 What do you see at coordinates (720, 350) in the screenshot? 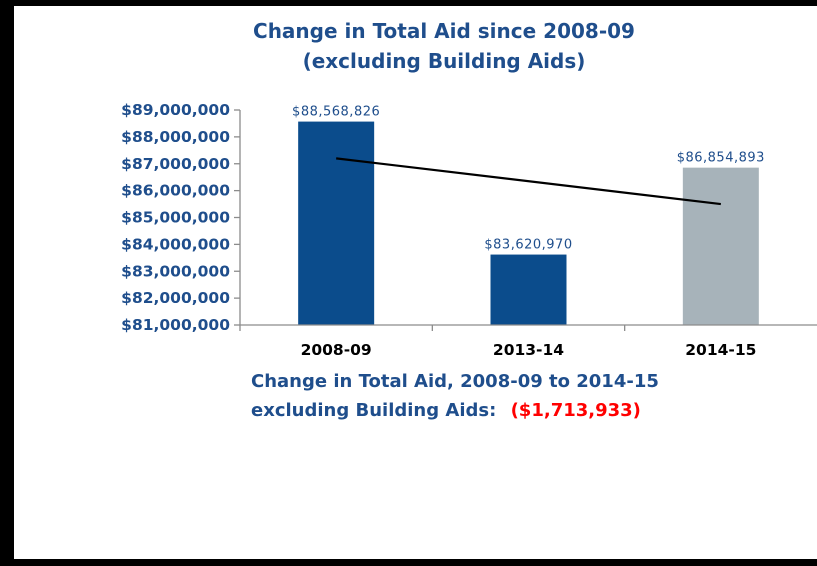
I see `x-category-label: 2014-15` at bounding box center [720, 350].